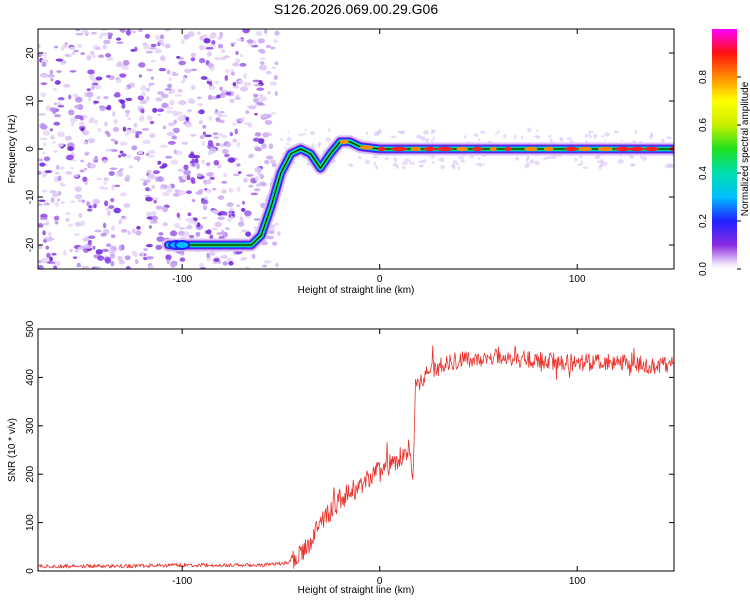 The width and height of the screenshot is (750, 600). What do you see at coordinates (12, 450) in the screenshot?
I see `snr-ylabel: SNR (10 * v/v)` at bounding box center [12, 450].